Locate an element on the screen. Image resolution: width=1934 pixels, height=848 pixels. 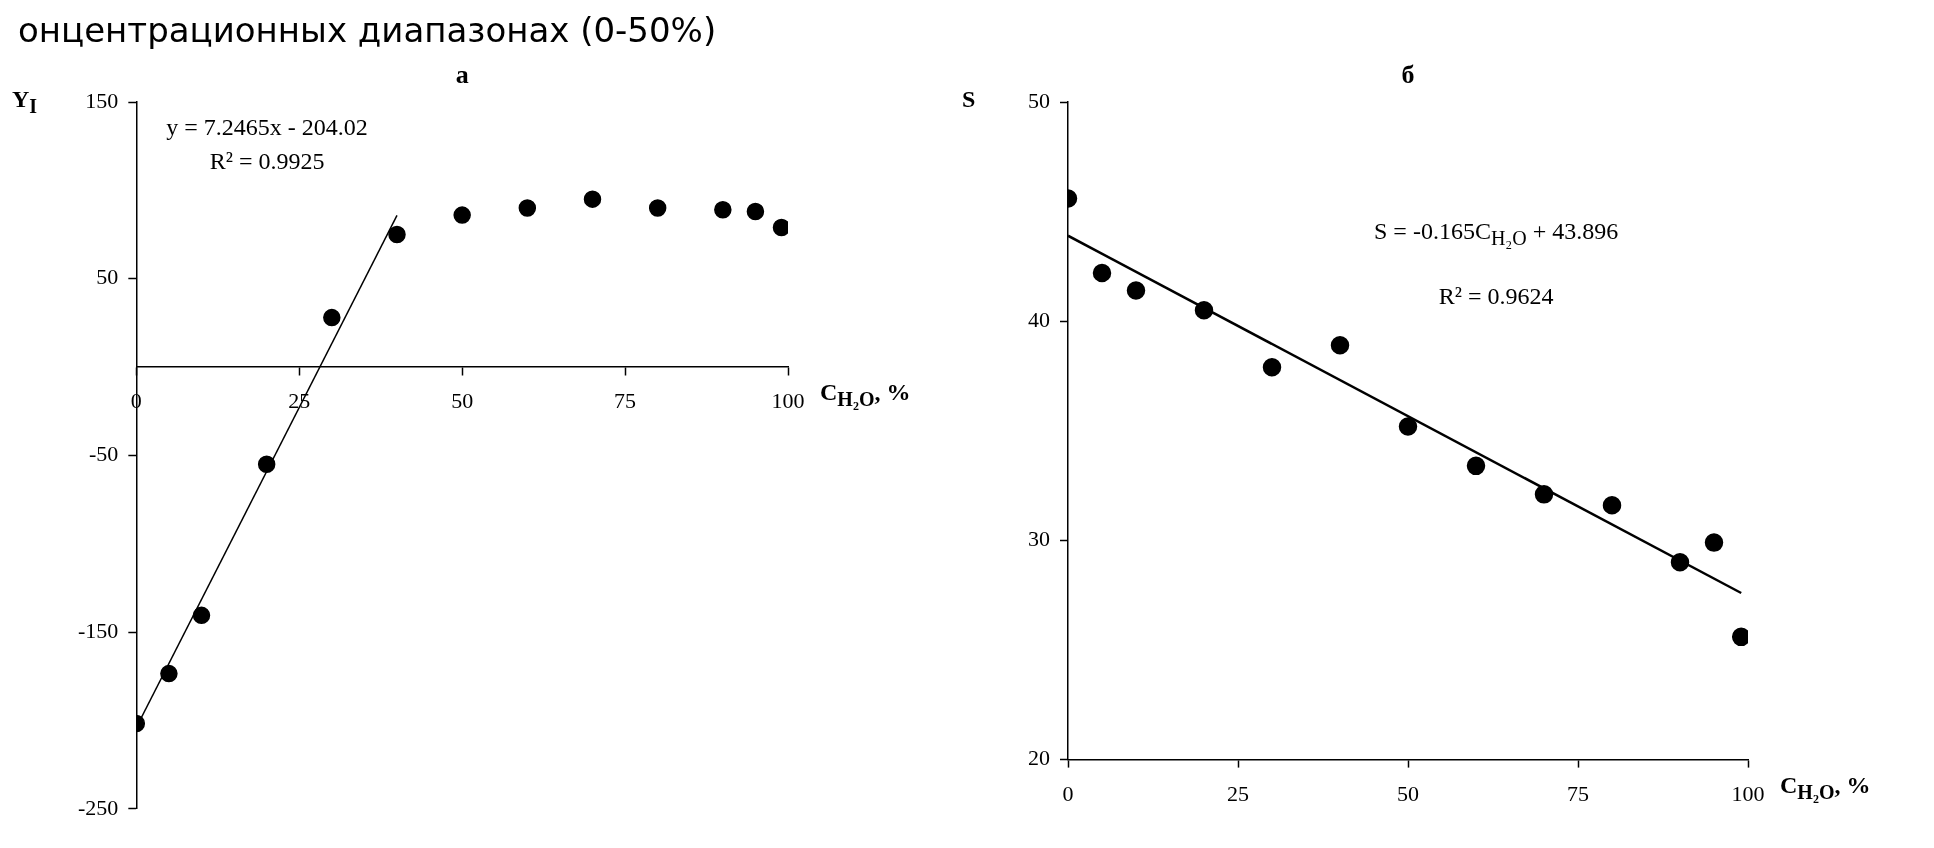
y-tick-label: -50 is located at coordinates (104, 454).